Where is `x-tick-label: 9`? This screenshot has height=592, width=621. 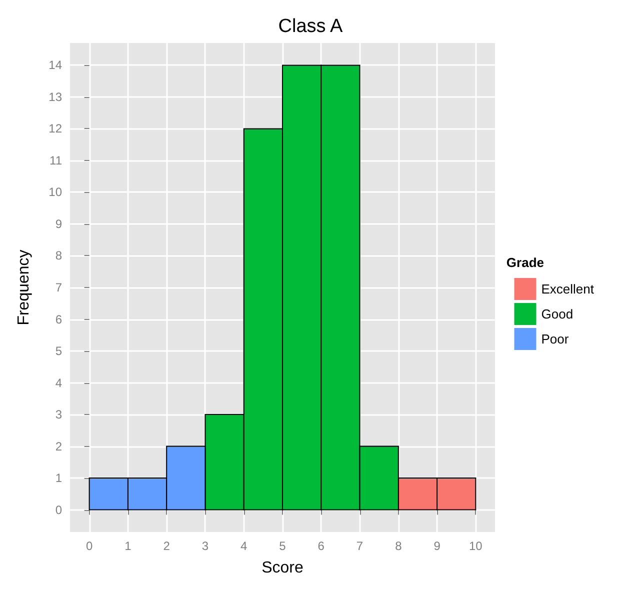 x-tick-label: 9 is located at coordinates (437, 546).